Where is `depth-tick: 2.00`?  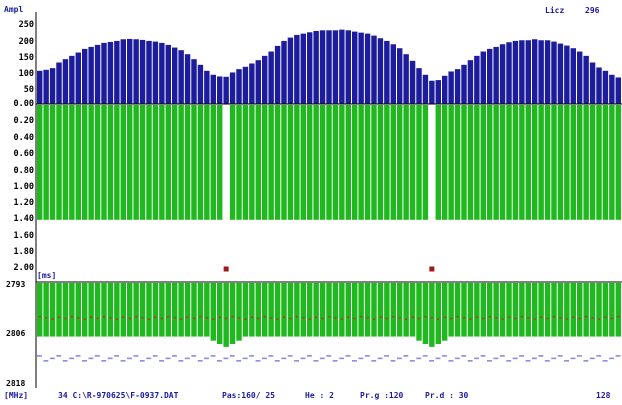
depth-tick: 2.00 is located at coordinates (23, 268).